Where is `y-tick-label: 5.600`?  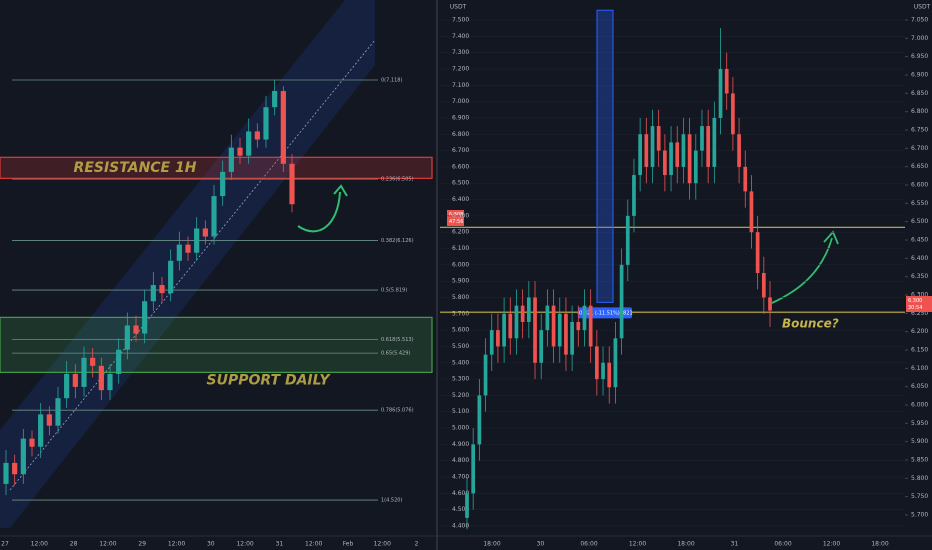 y-tick-label: 5.600 is located at coordinates (460, 330).